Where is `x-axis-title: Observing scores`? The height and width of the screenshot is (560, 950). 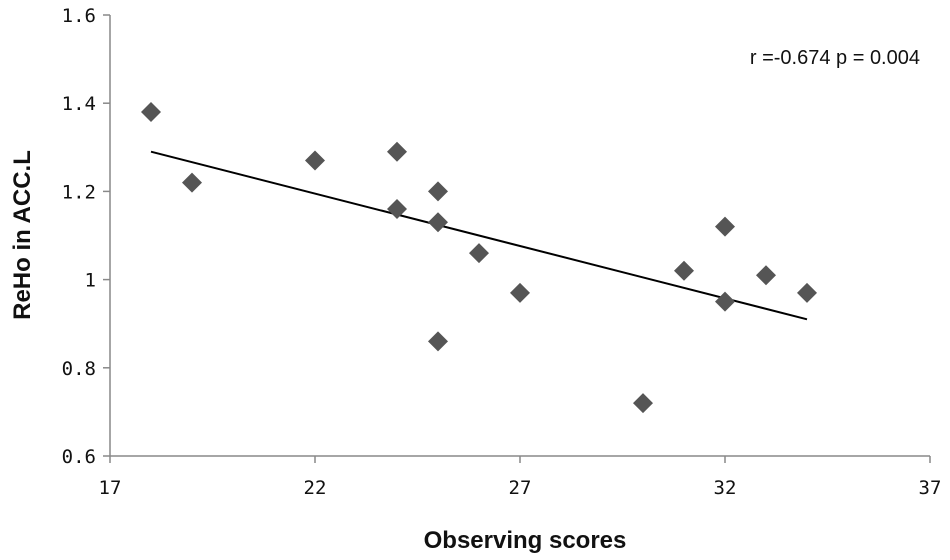
x-axis-title: Observing scores is located at coordinates (525, 540).